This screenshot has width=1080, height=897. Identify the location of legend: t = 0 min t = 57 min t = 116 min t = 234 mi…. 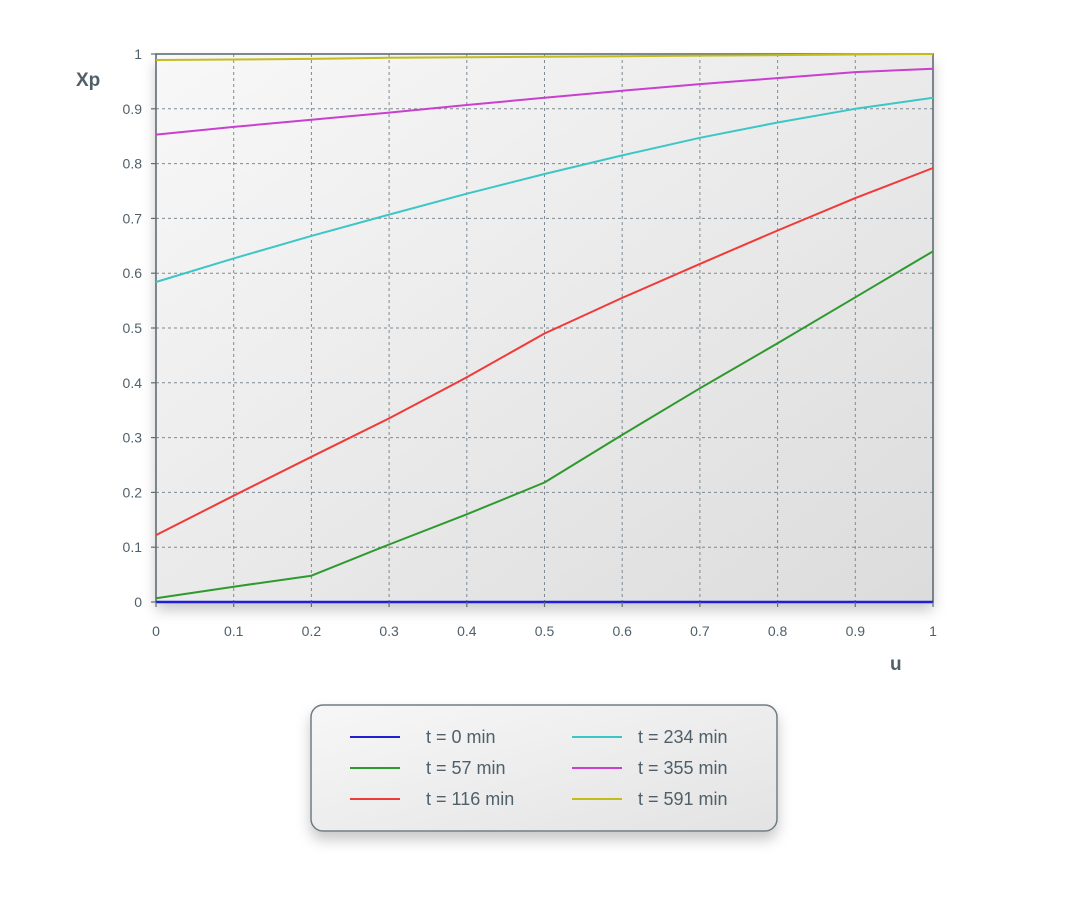
(544, 768).